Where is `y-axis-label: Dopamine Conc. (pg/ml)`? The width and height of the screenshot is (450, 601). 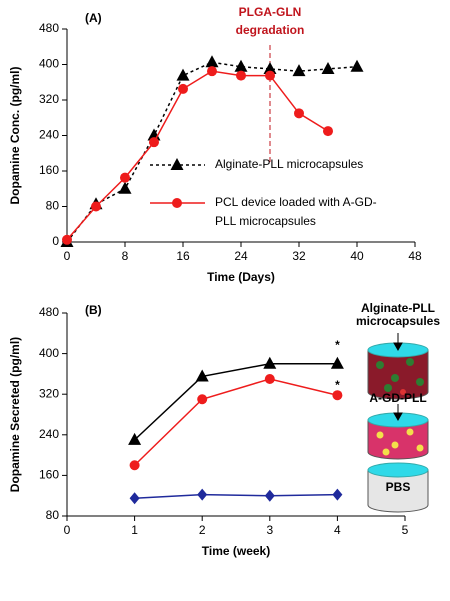 y-axis-label: Dopamine Conc. (pg/ml) is located at coordinates (15, 135).